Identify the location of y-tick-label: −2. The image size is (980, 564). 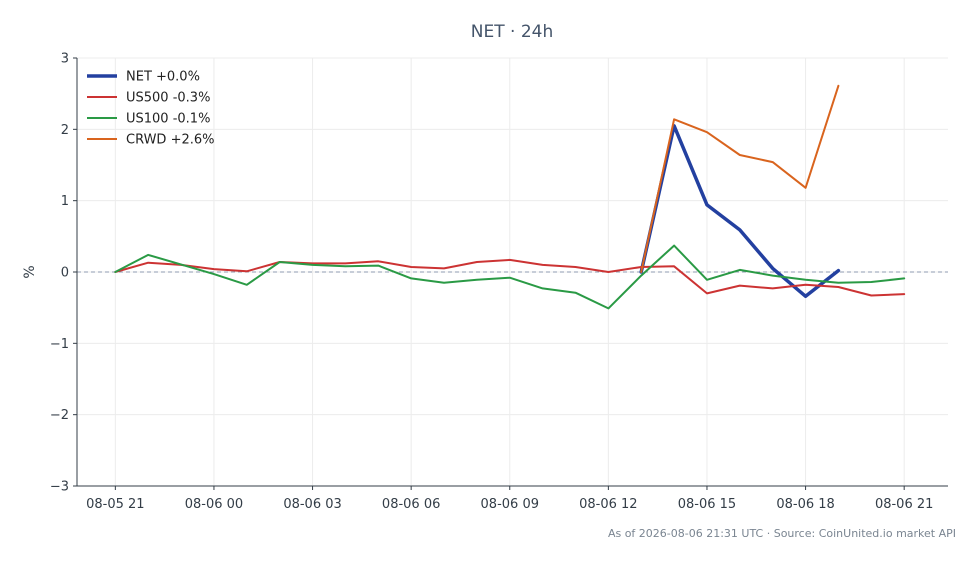
(59, 415).